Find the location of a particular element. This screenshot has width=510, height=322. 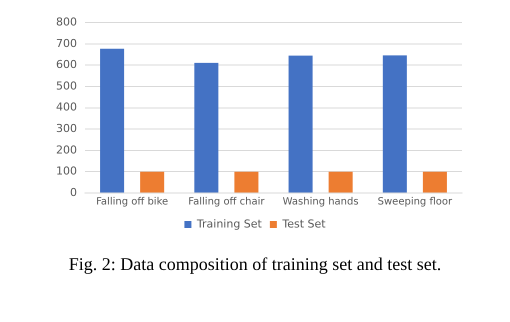

x-tick-label: Sweeping floor is located at coordinates (415, 202).